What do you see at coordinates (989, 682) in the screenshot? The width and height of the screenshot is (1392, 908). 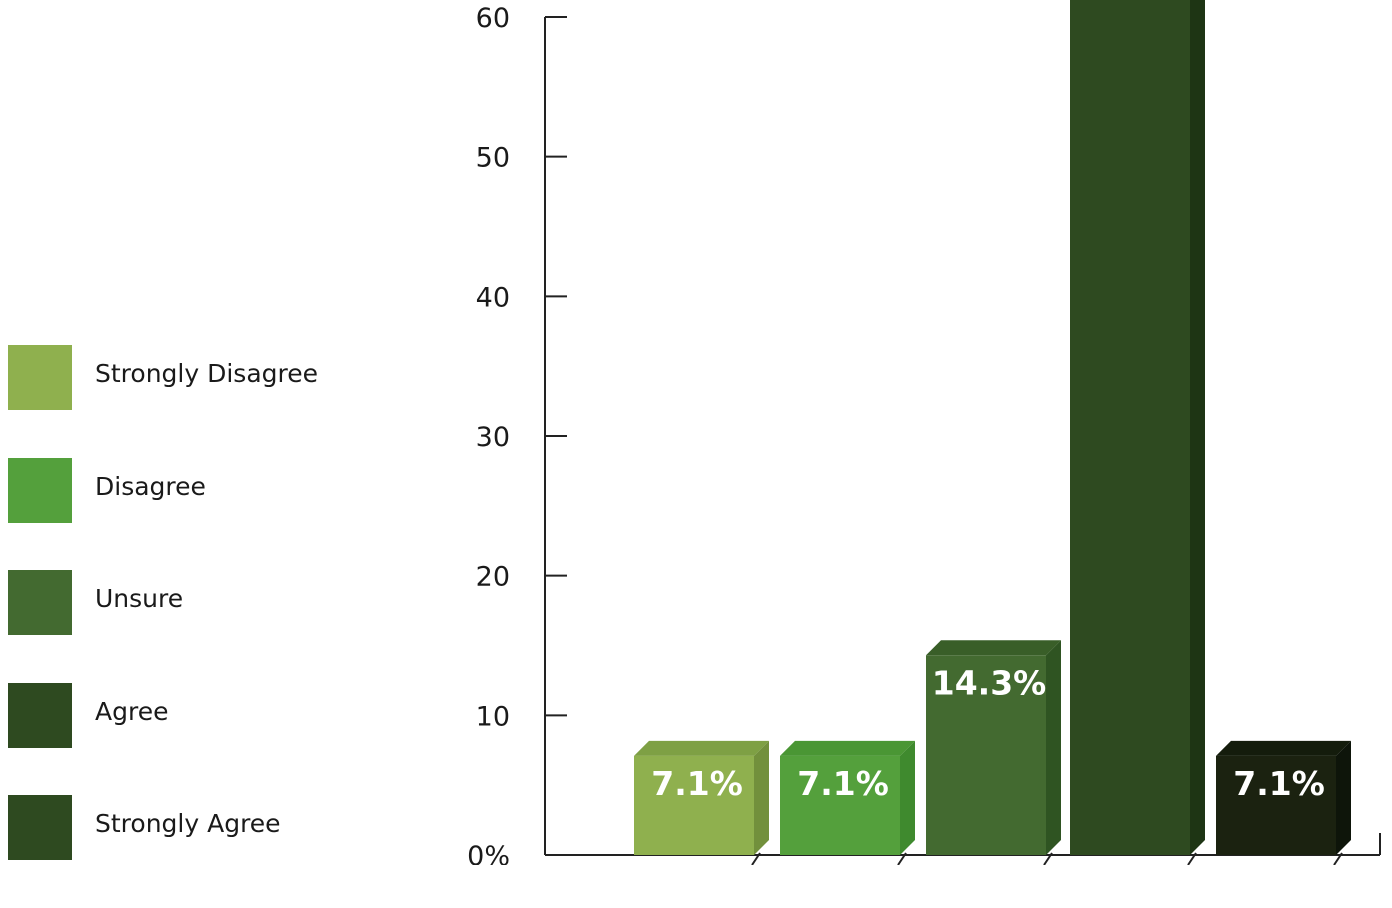 I see `bar-data-label: 14.3%` at bounding box center [989, 682].